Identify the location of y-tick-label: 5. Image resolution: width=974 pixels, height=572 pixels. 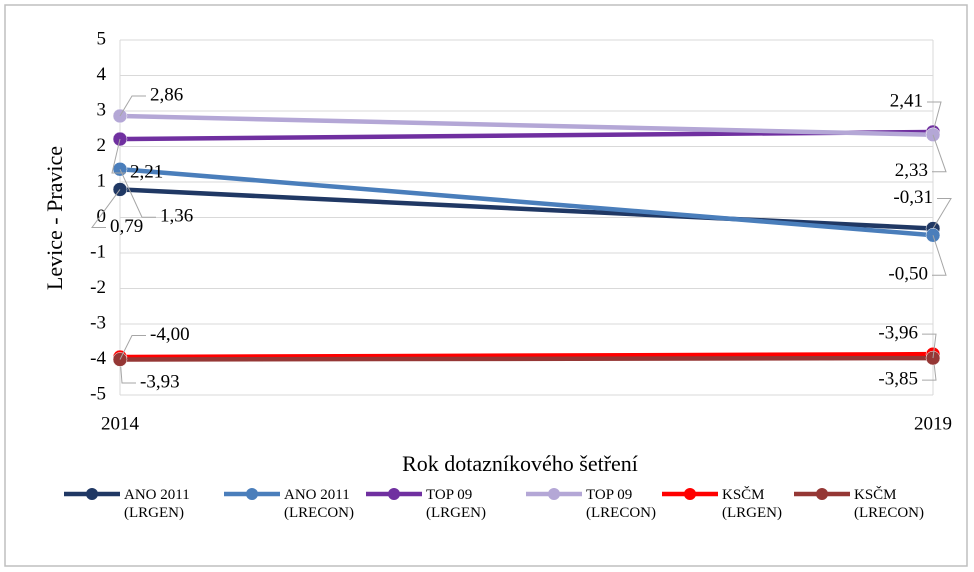
(102, 38).